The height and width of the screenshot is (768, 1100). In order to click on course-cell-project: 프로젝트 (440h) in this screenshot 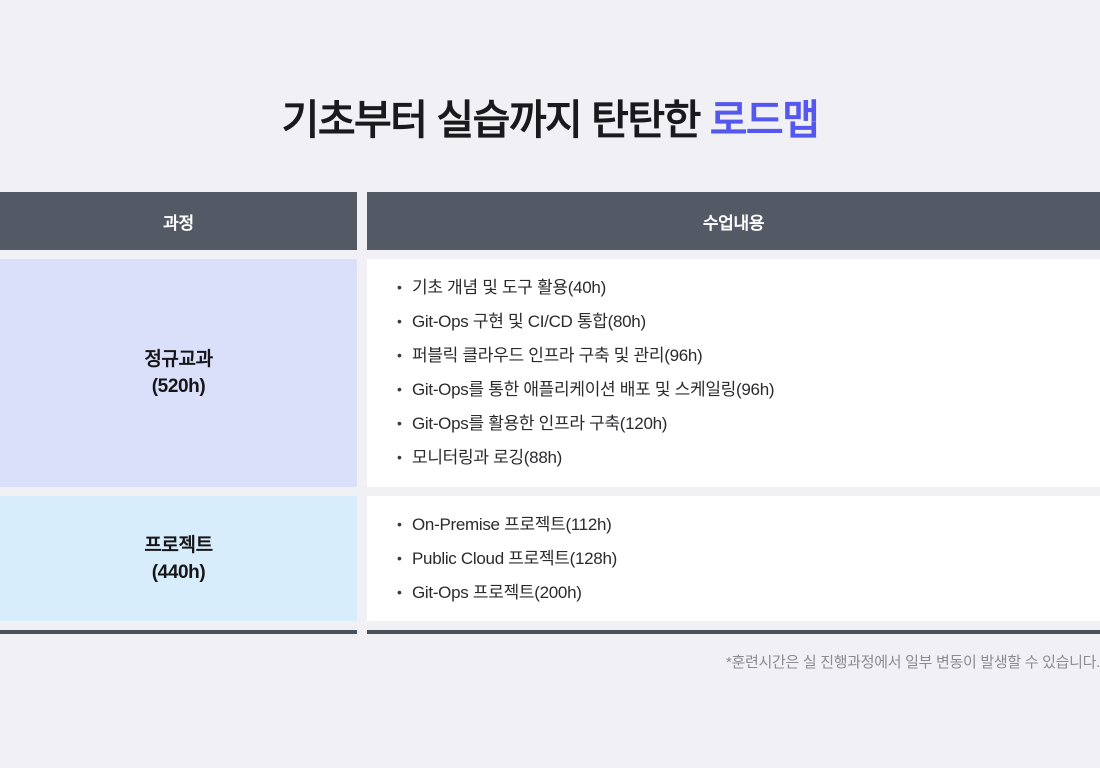, I will do `click(178, 558)`.